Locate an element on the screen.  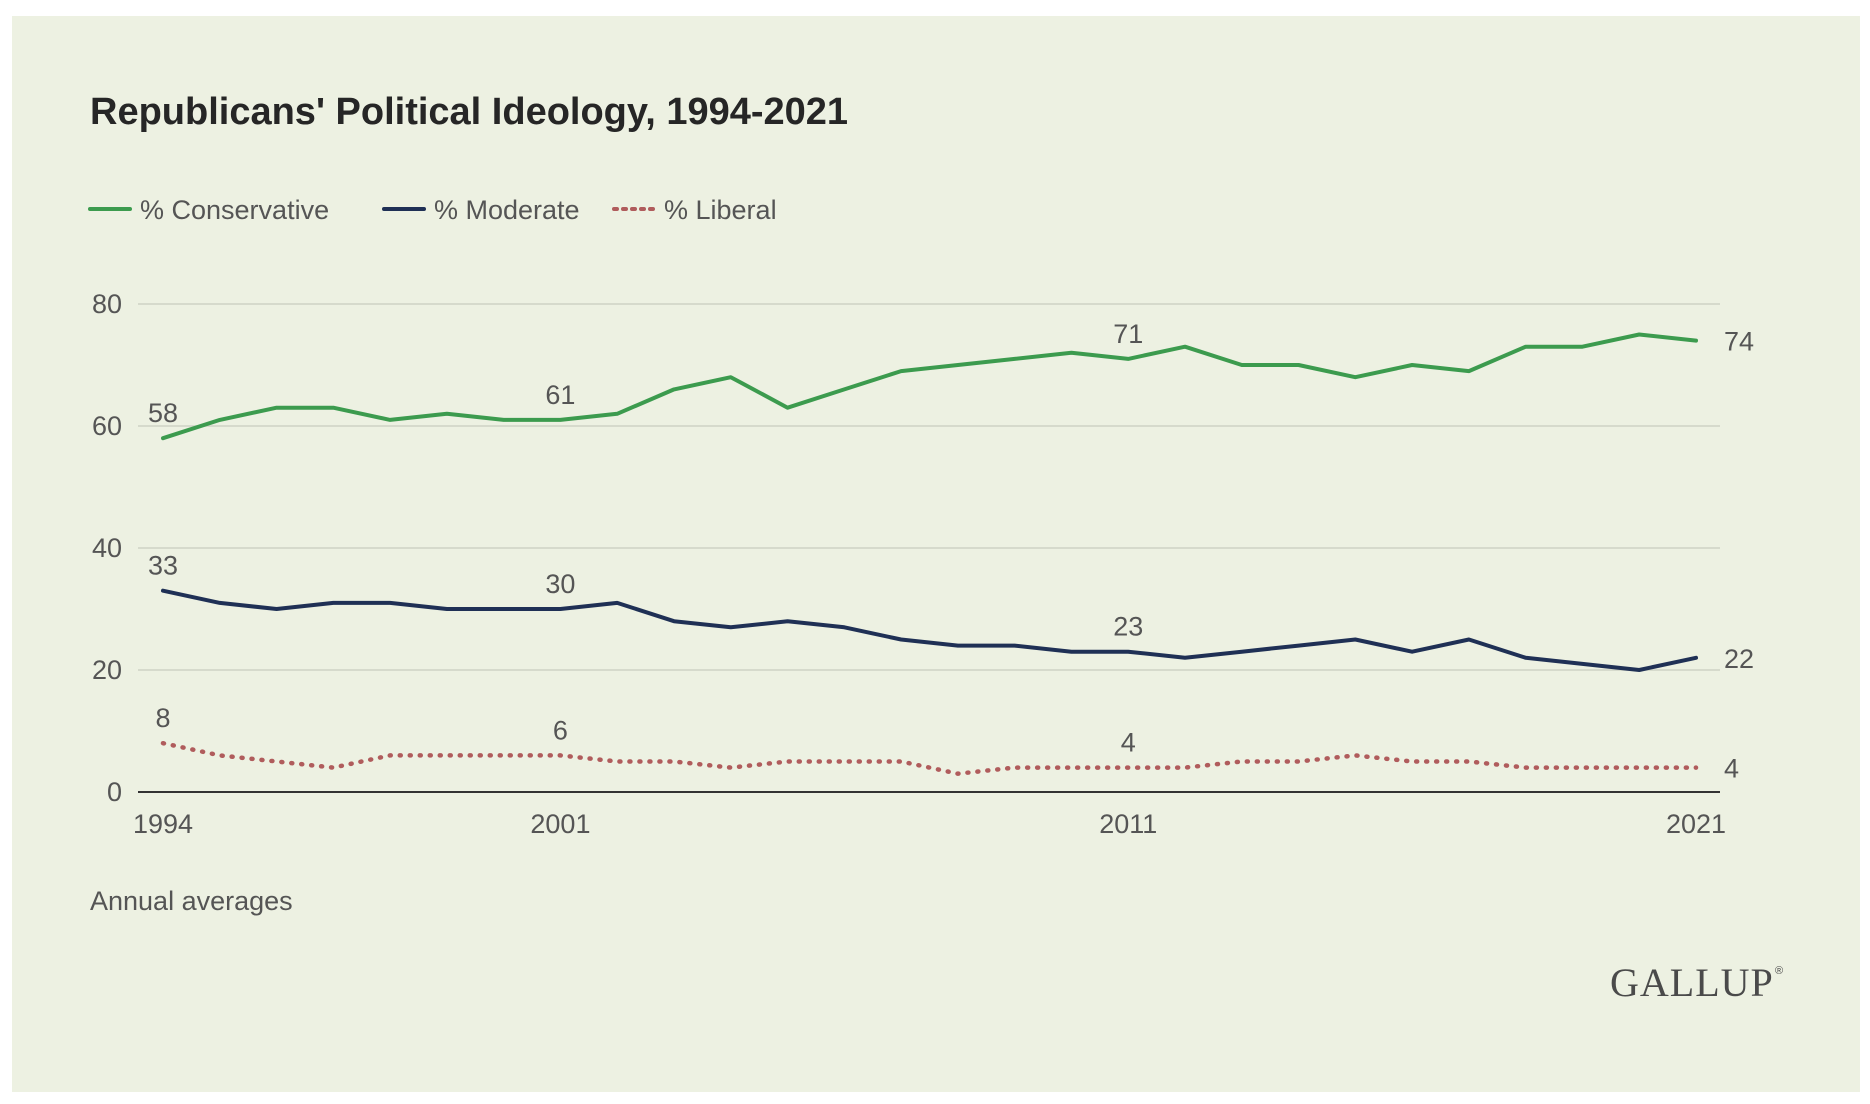
data-label: 30 is located at coordinates (560, 584).